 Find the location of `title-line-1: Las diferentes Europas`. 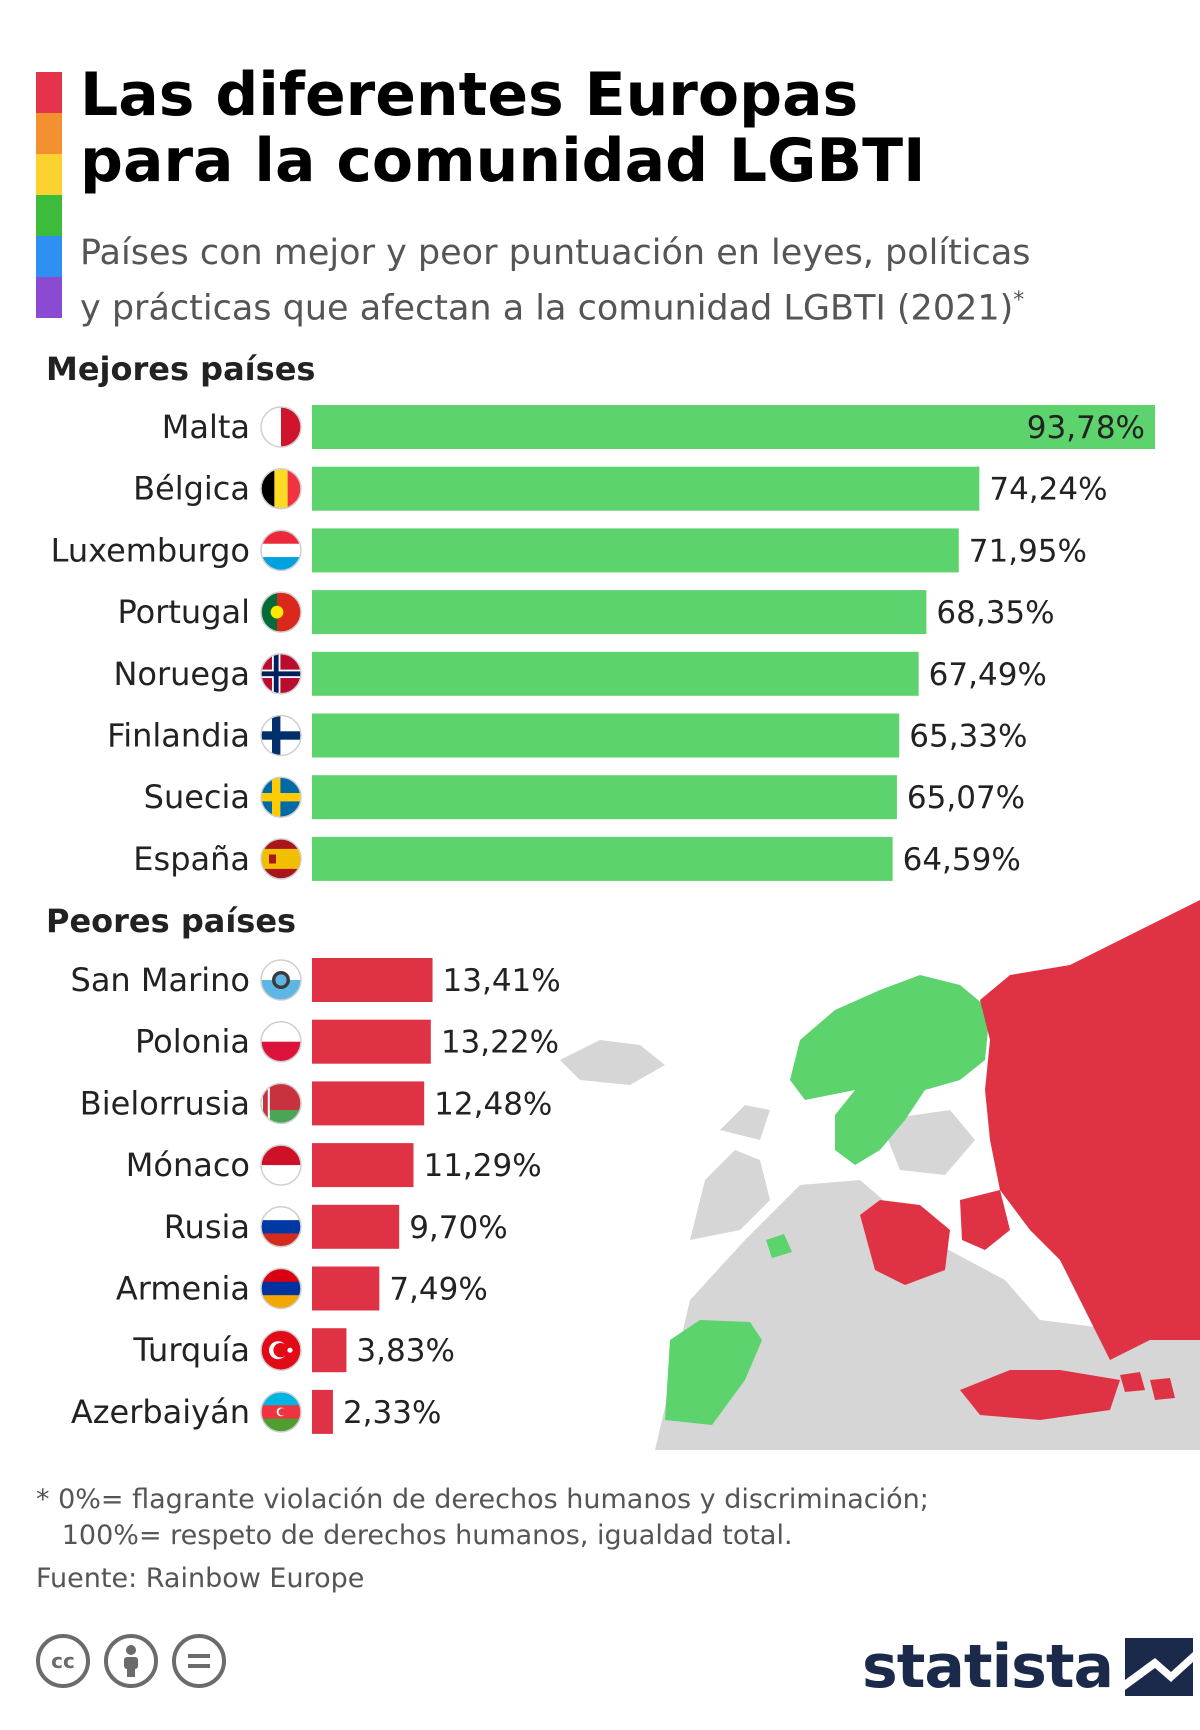

title-line-1: Las diferentes Europas is located at coordinates (469, 95).